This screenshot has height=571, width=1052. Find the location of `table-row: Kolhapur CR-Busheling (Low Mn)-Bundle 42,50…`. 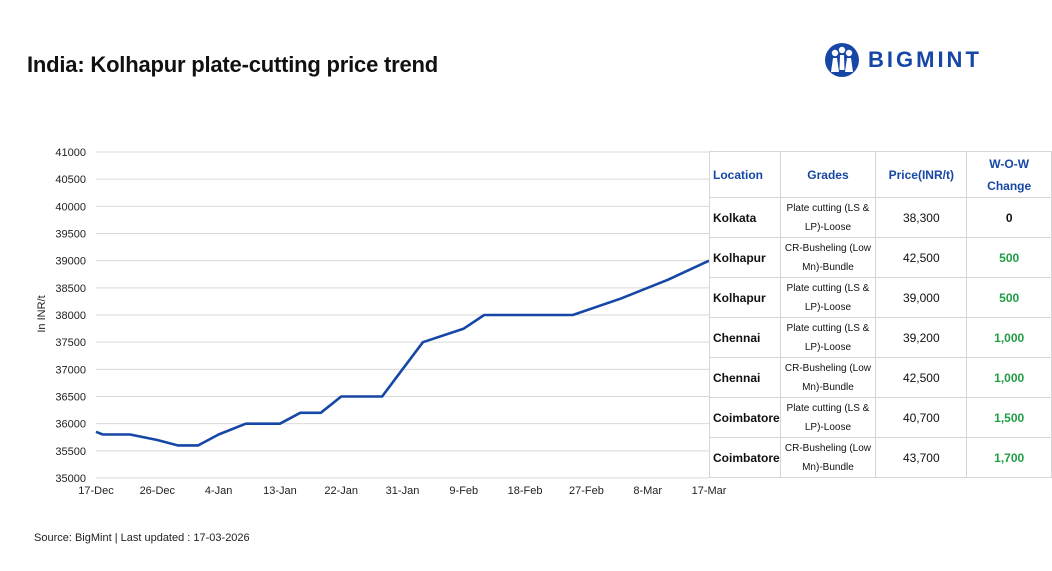

table-row: Kolhapur CR-Busheling (Low Mn)-Bundle 42,50… is located at coordinates (880, 257).